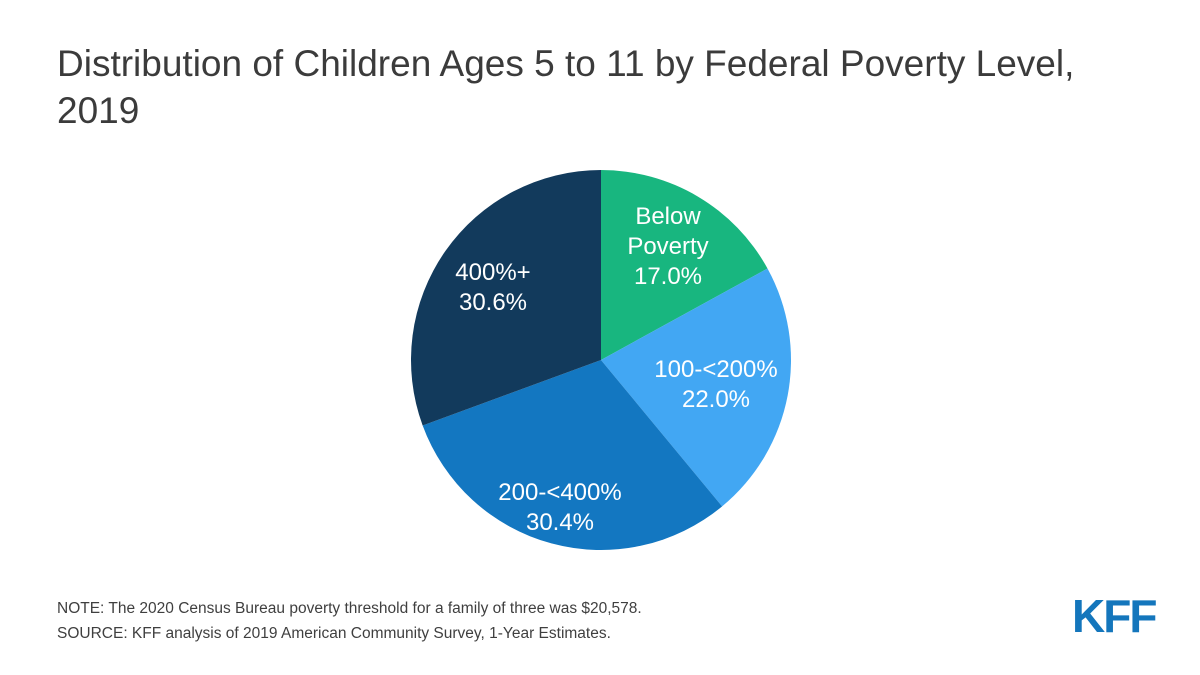 The width and height of the screenshot is (1200, 675). Describe the element at coordinates (668, 246) in the screenshot. I see `pie-slice-label-below-poverty: Below Poverty 17.0%` at that location.